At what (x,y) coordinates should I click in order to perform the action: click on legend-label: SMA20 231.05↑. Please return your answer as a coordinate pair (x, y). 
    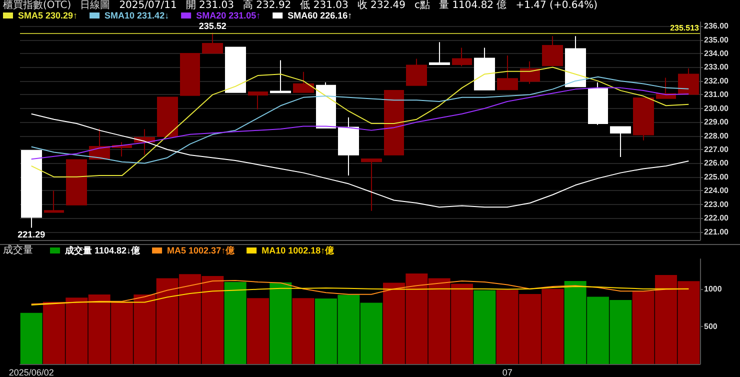
    Looking at the image, I should click on (228, 15).